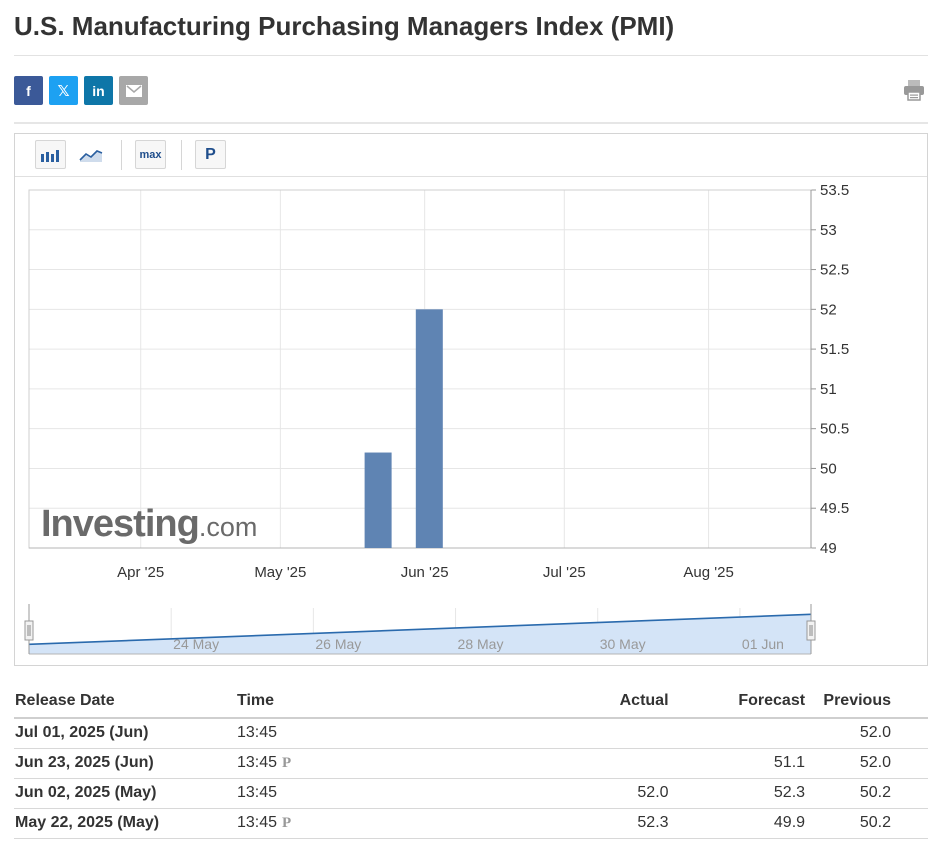  What do you see at coordinates (738, 763) in the screenshot?
I see `forecast-cell: 51.1` at bounding box center [738, 763].